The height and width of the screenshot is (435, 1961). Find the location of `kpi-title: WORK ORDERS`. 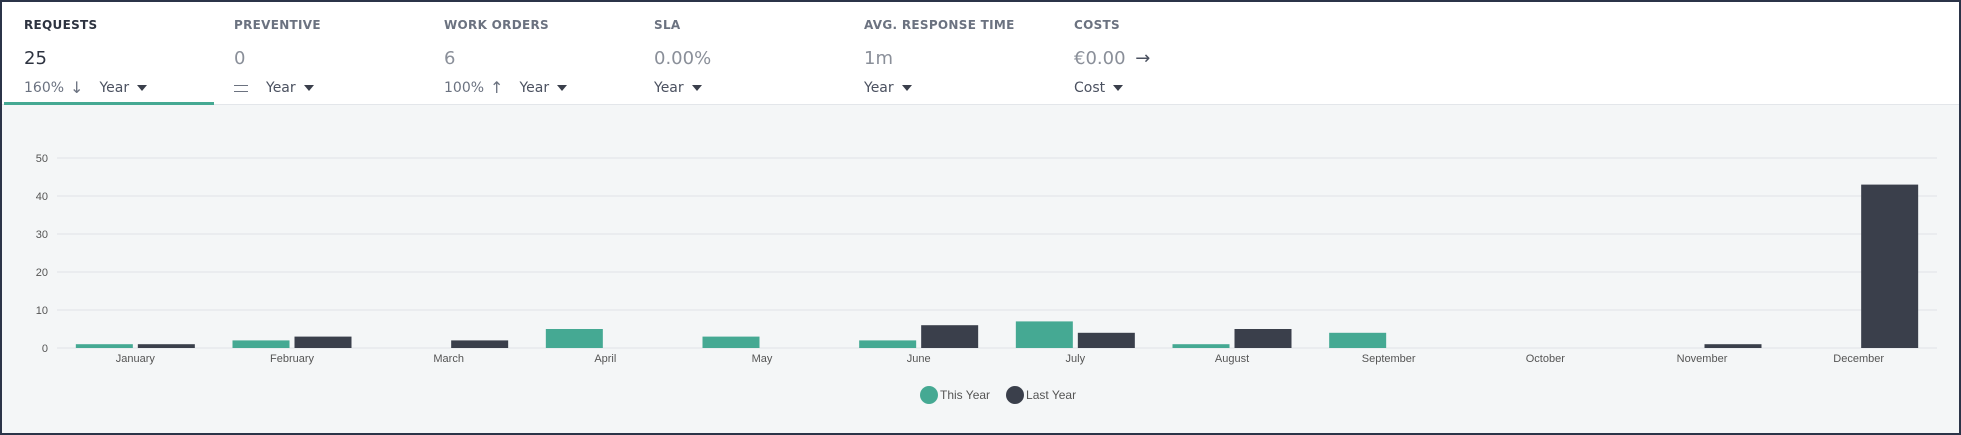

kpi-title: WORK ORDERS is located at coordinates (496, 25).